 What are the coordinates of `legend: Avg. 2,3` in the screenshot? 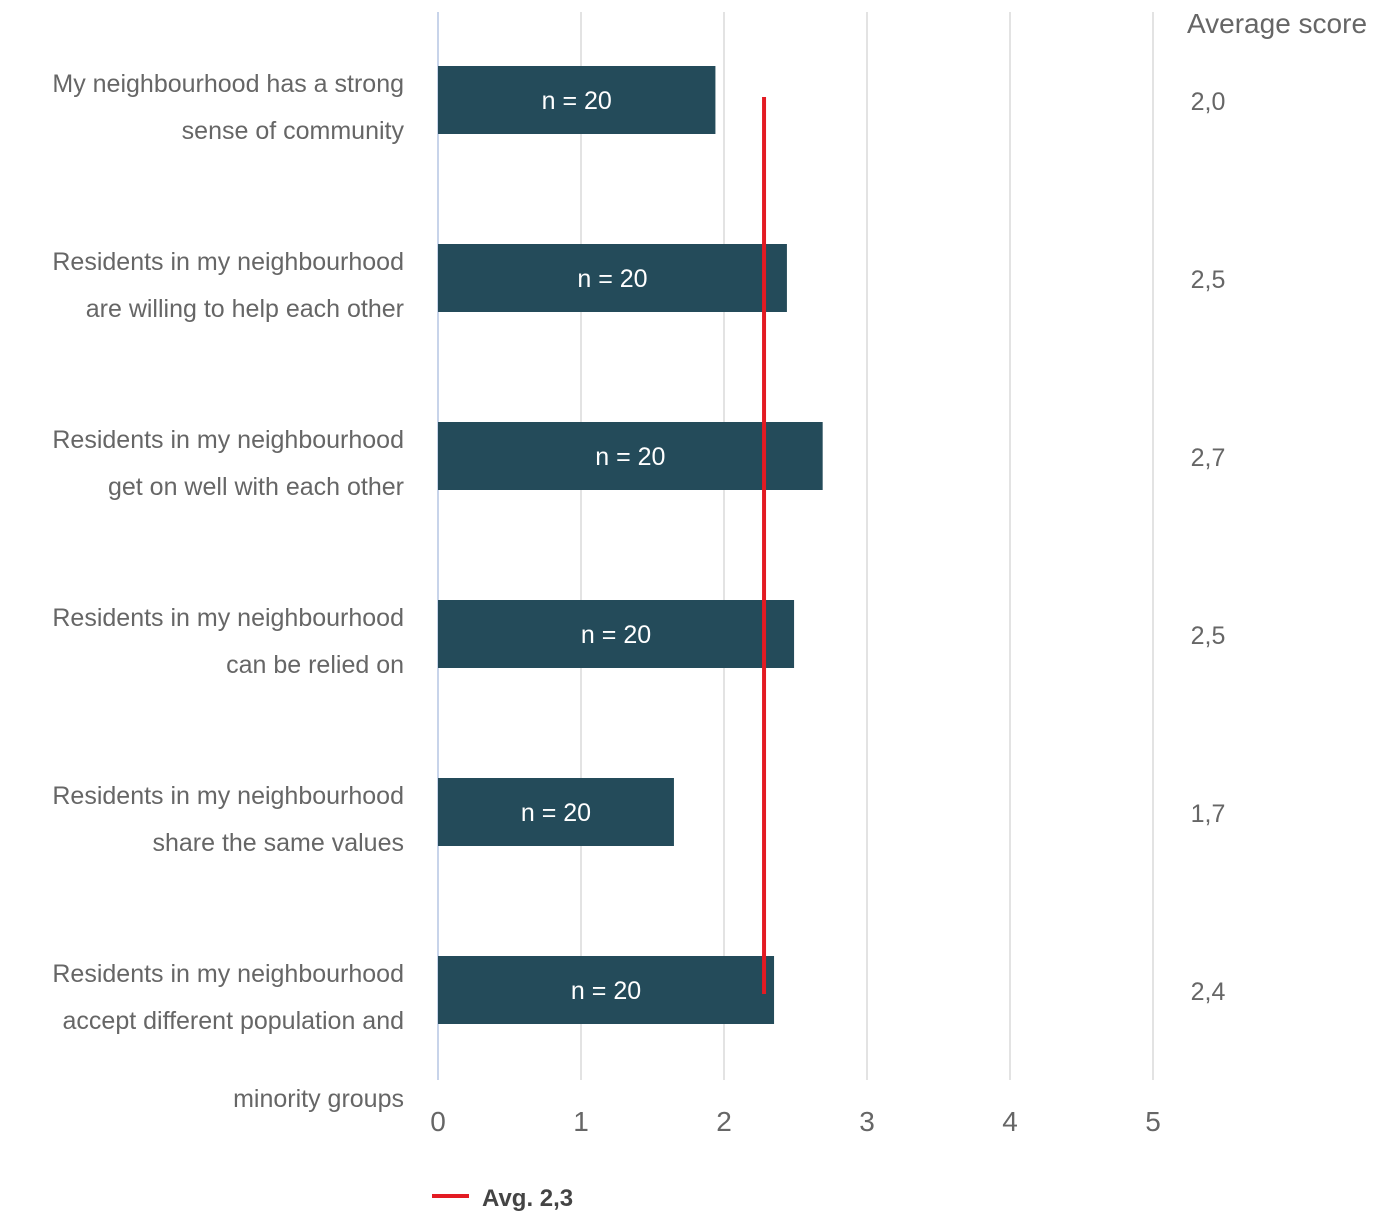 It's located at (502, 1198).